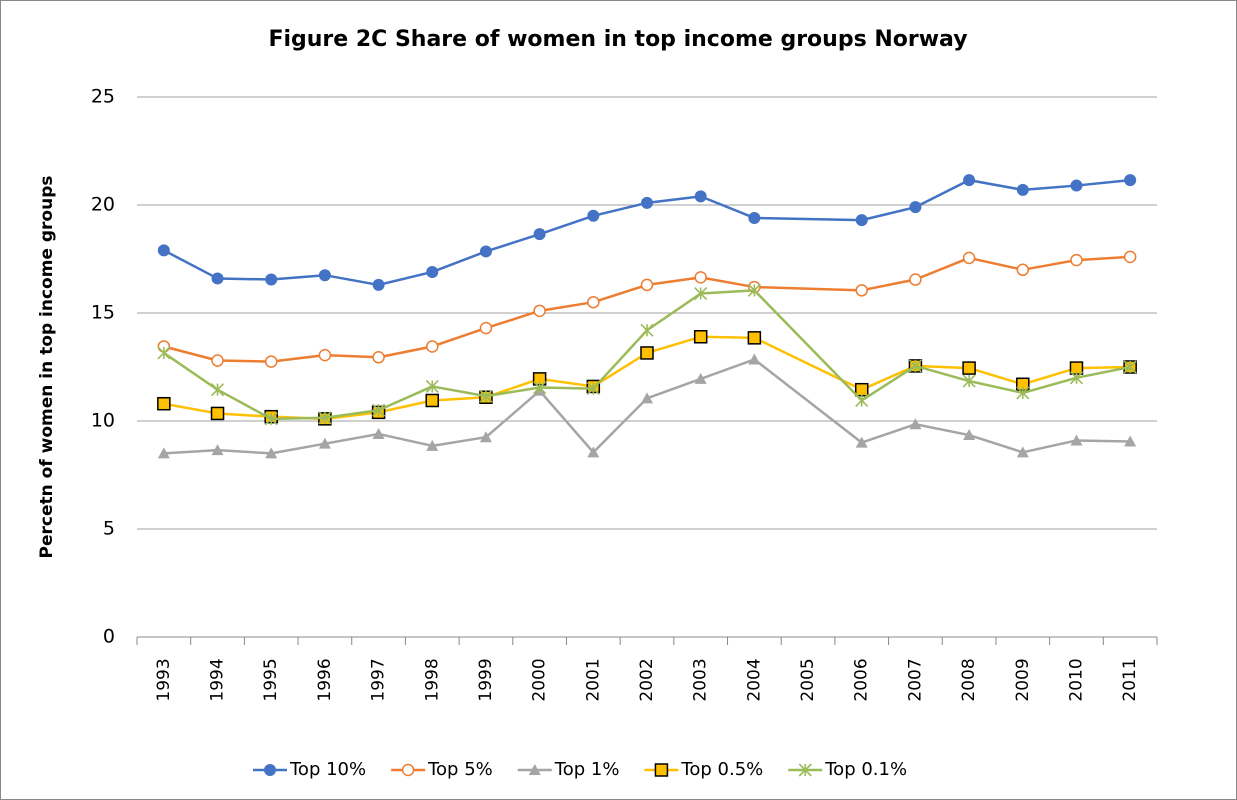  What do you see at coordinates (865, 769) in the screenshot?
I see `legend-label: Top 0.1%` at bounding box center [865, 769].